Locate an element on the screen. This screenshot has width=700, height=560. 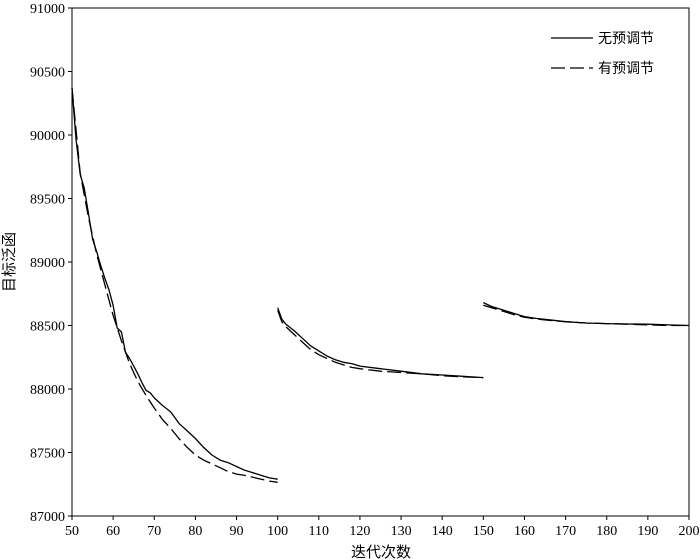
y-tick-label: 90500 is located at coordinates (47, 73).